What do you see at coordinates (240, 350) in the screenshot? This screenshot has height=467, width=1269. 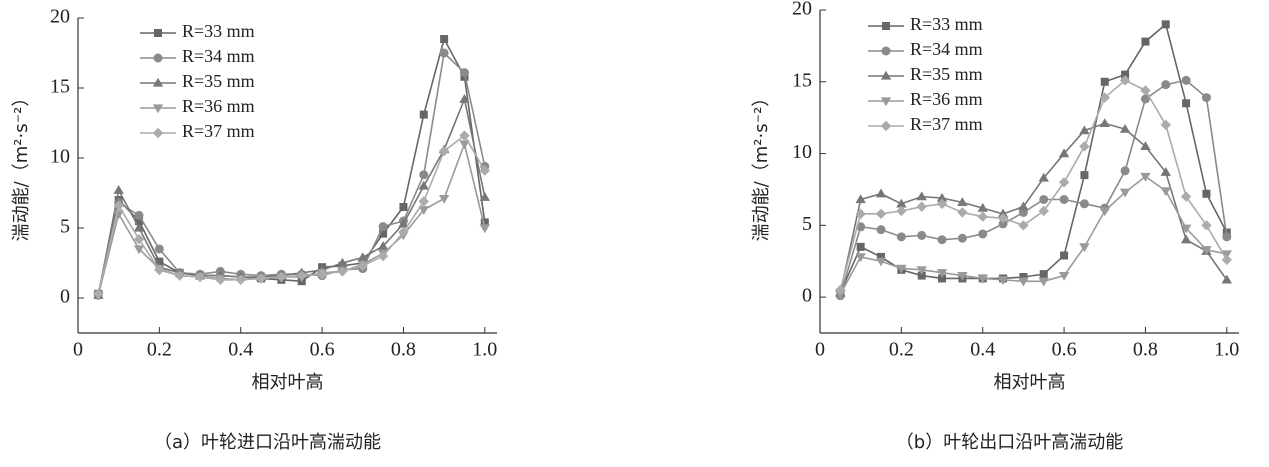 I see `x-tick-label: 0.4` at bounding box center [240, 350].